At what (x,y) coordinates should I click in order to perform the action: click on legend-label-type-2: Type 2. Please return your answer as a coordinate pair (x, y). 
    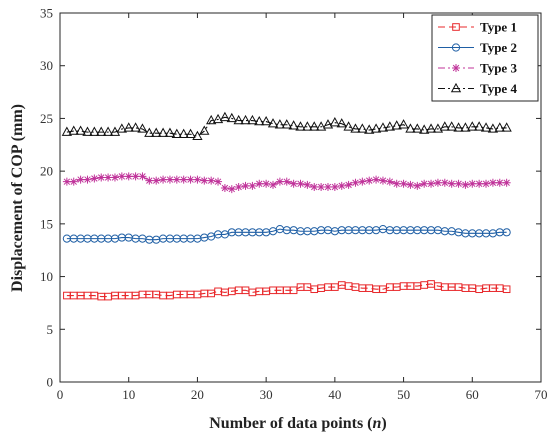
    Looking at the image, I should click on (498, 47).